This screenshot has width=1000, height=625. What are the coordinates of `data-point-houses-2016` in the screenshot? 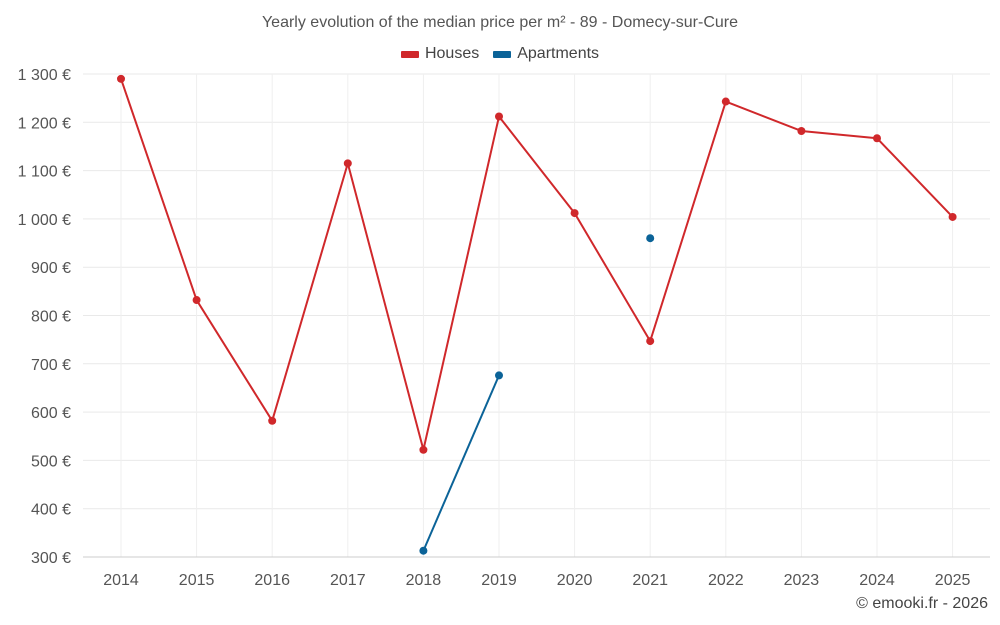 It's located at (272, 420).